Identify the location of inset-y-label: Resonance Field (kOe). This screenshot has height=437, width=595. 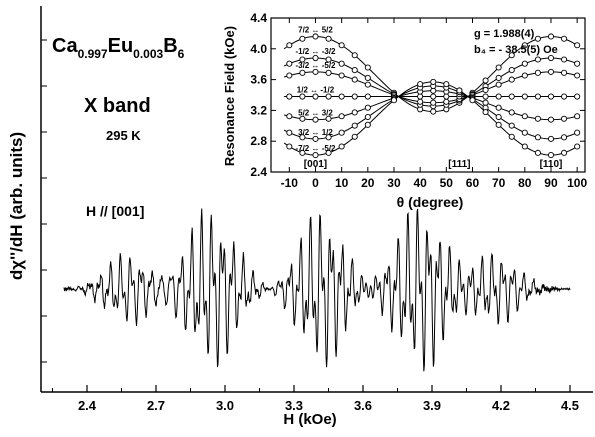
(229, 96).